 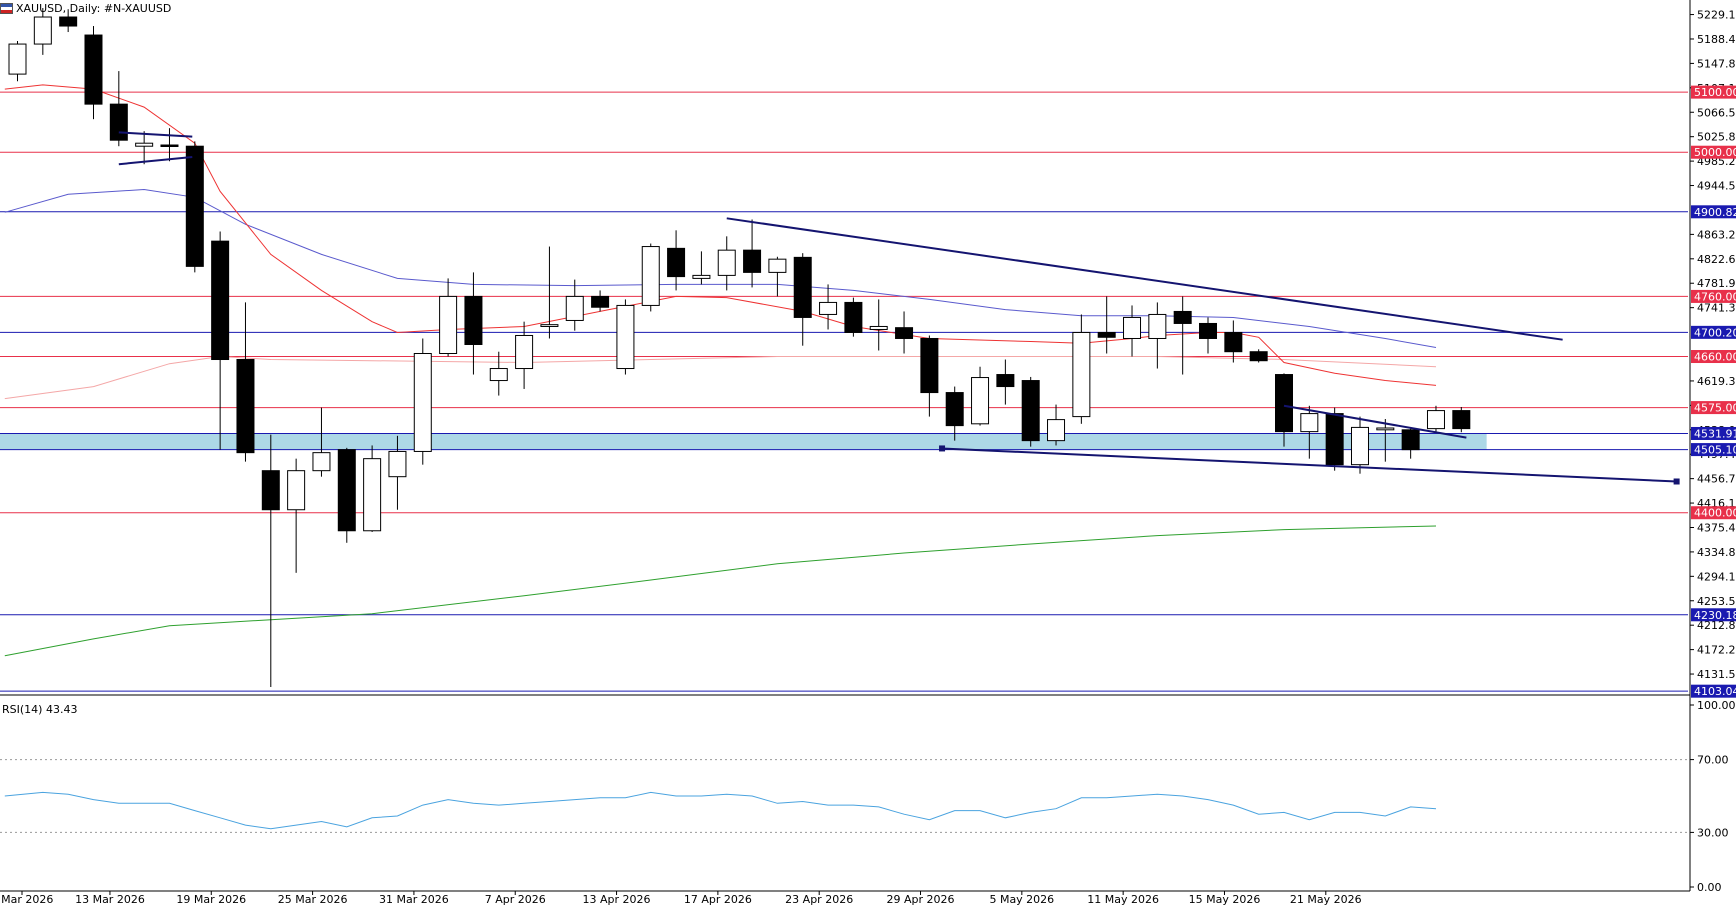 What do you see at coordinates (1716, 601) in the screenshot?
I see `price-tick-label: 4253.50` at bounding box center [1716, 601].